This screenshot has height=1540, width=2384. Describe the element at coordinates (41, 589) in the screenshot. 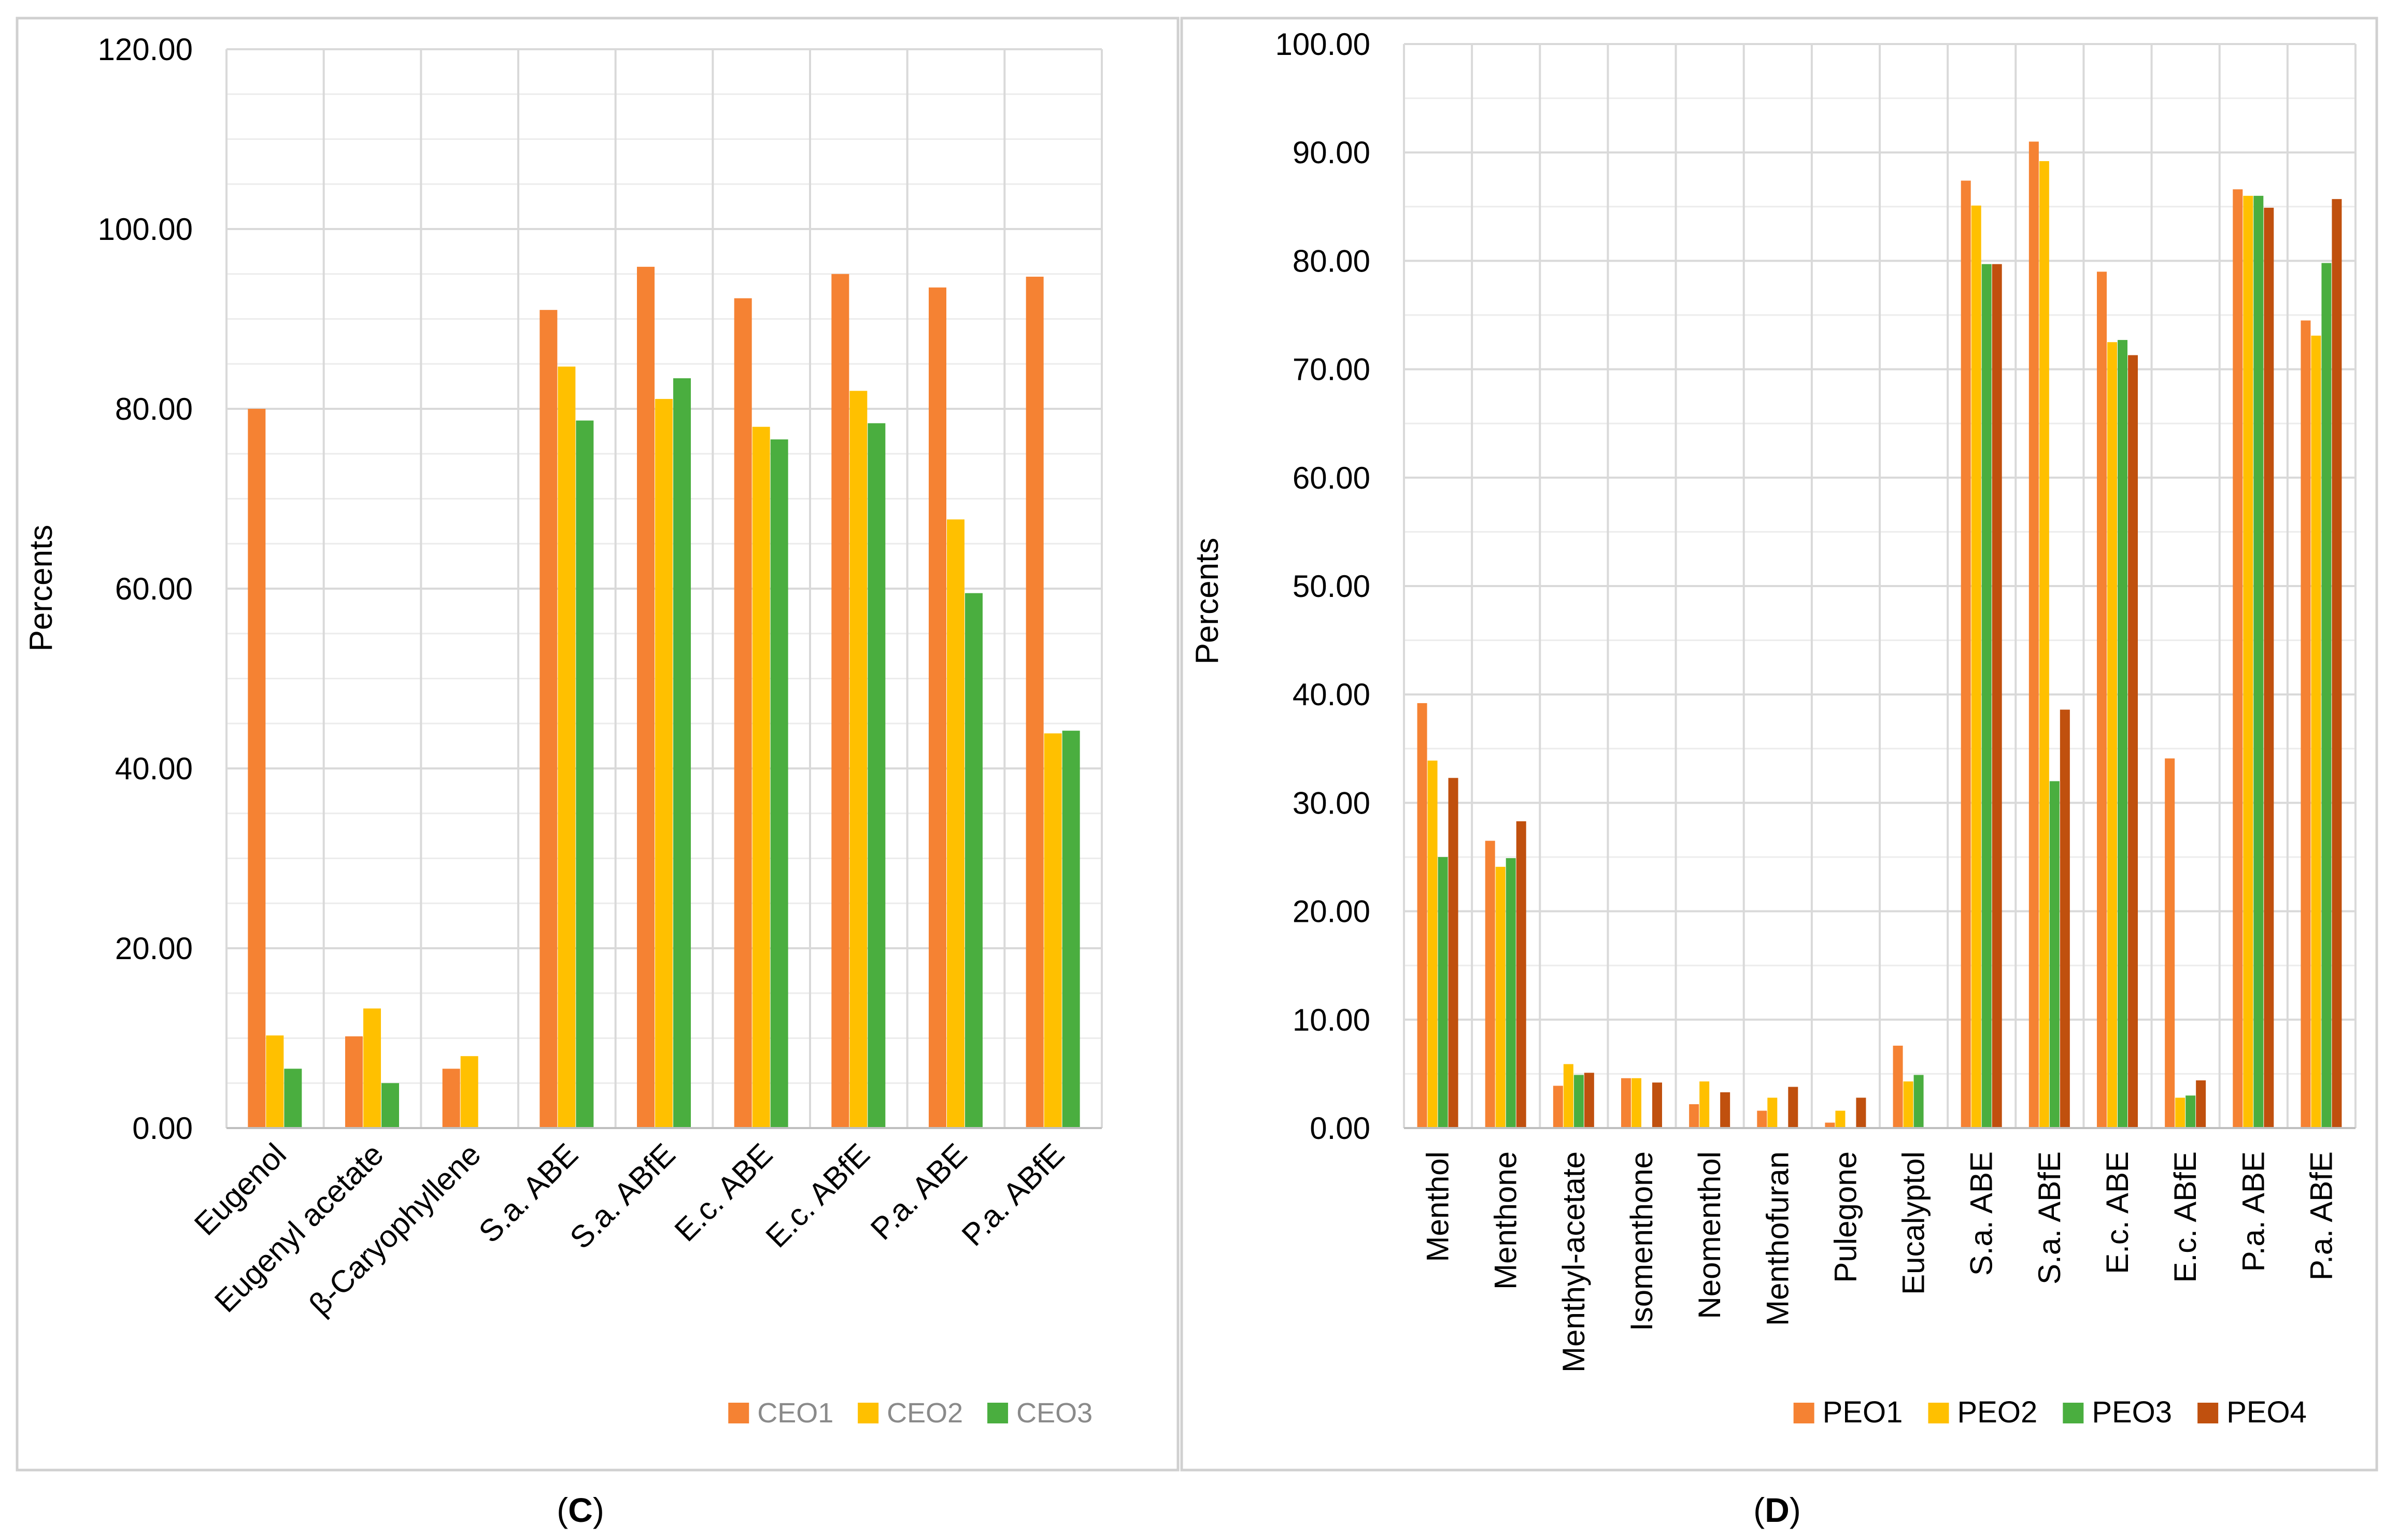

I see `chart-c-y-axis-label: Percents` at that location.